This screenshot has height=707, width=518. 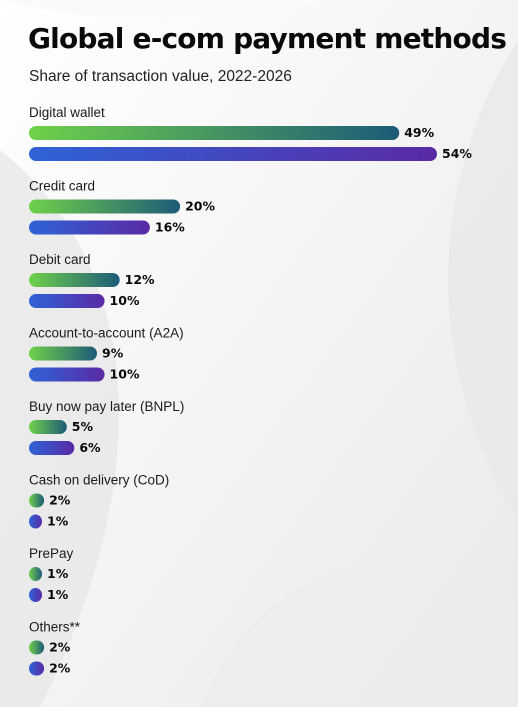 What do you see at coordinates (125, 374) in the screenshot?
I see `value-label-account-to-account-a2a-b: 10%` at bounding box center [125, 374].